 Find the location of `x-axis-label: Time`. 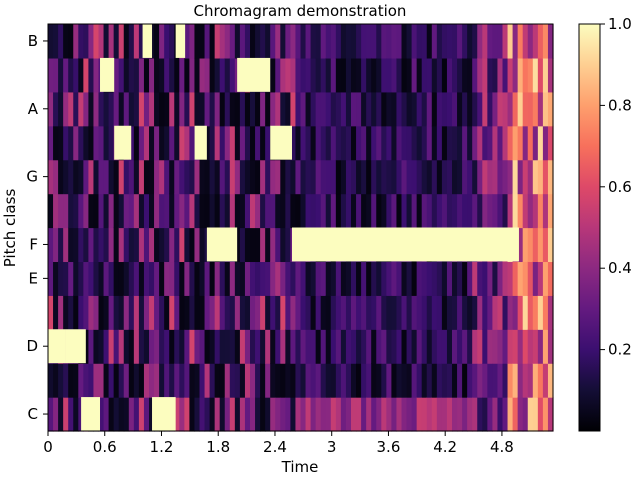

x-axis-label: Time is located at coordinates (300, 467).